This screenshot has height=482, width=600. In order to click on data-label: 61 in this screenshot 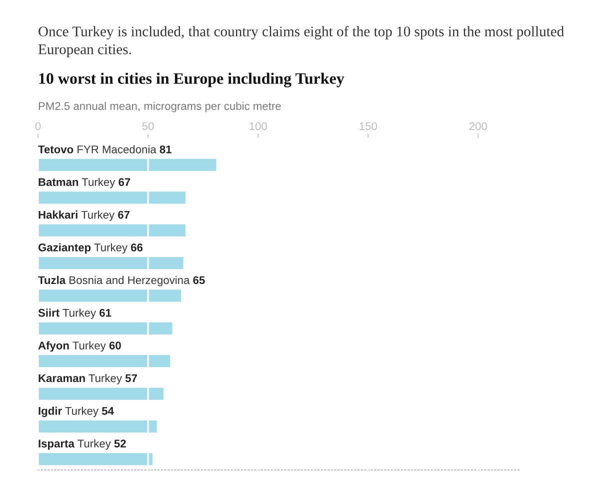, I will do `click(106, 312)`.